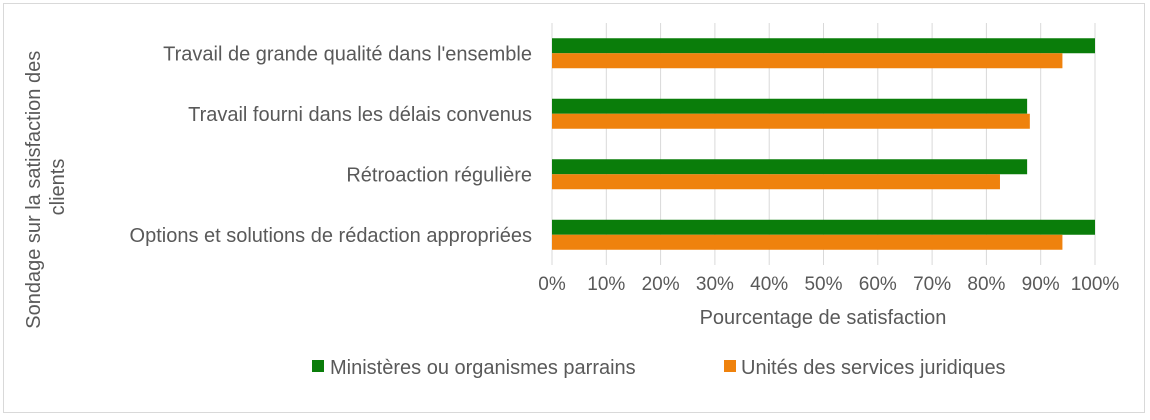 The height and width of the screenshot is (420, 1150). What do you see at coordinates (823, 284) in the screenshot?
I see `x-tick-label: 50%` at bounding box center [823, 284].